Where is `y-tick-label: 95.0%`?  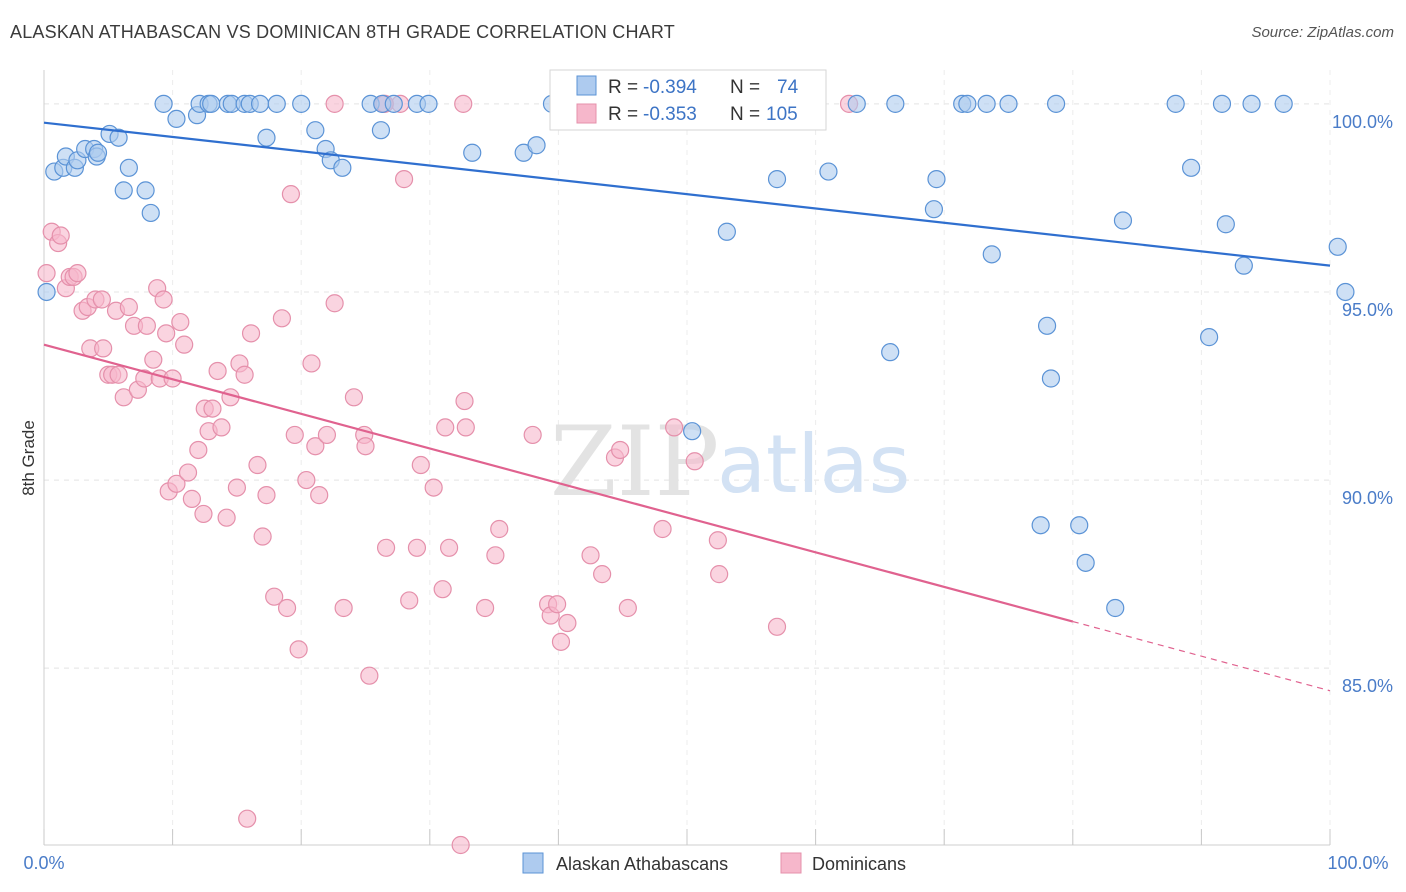 y-tick-label: 95.0% is located at coordinates (1367, 310).